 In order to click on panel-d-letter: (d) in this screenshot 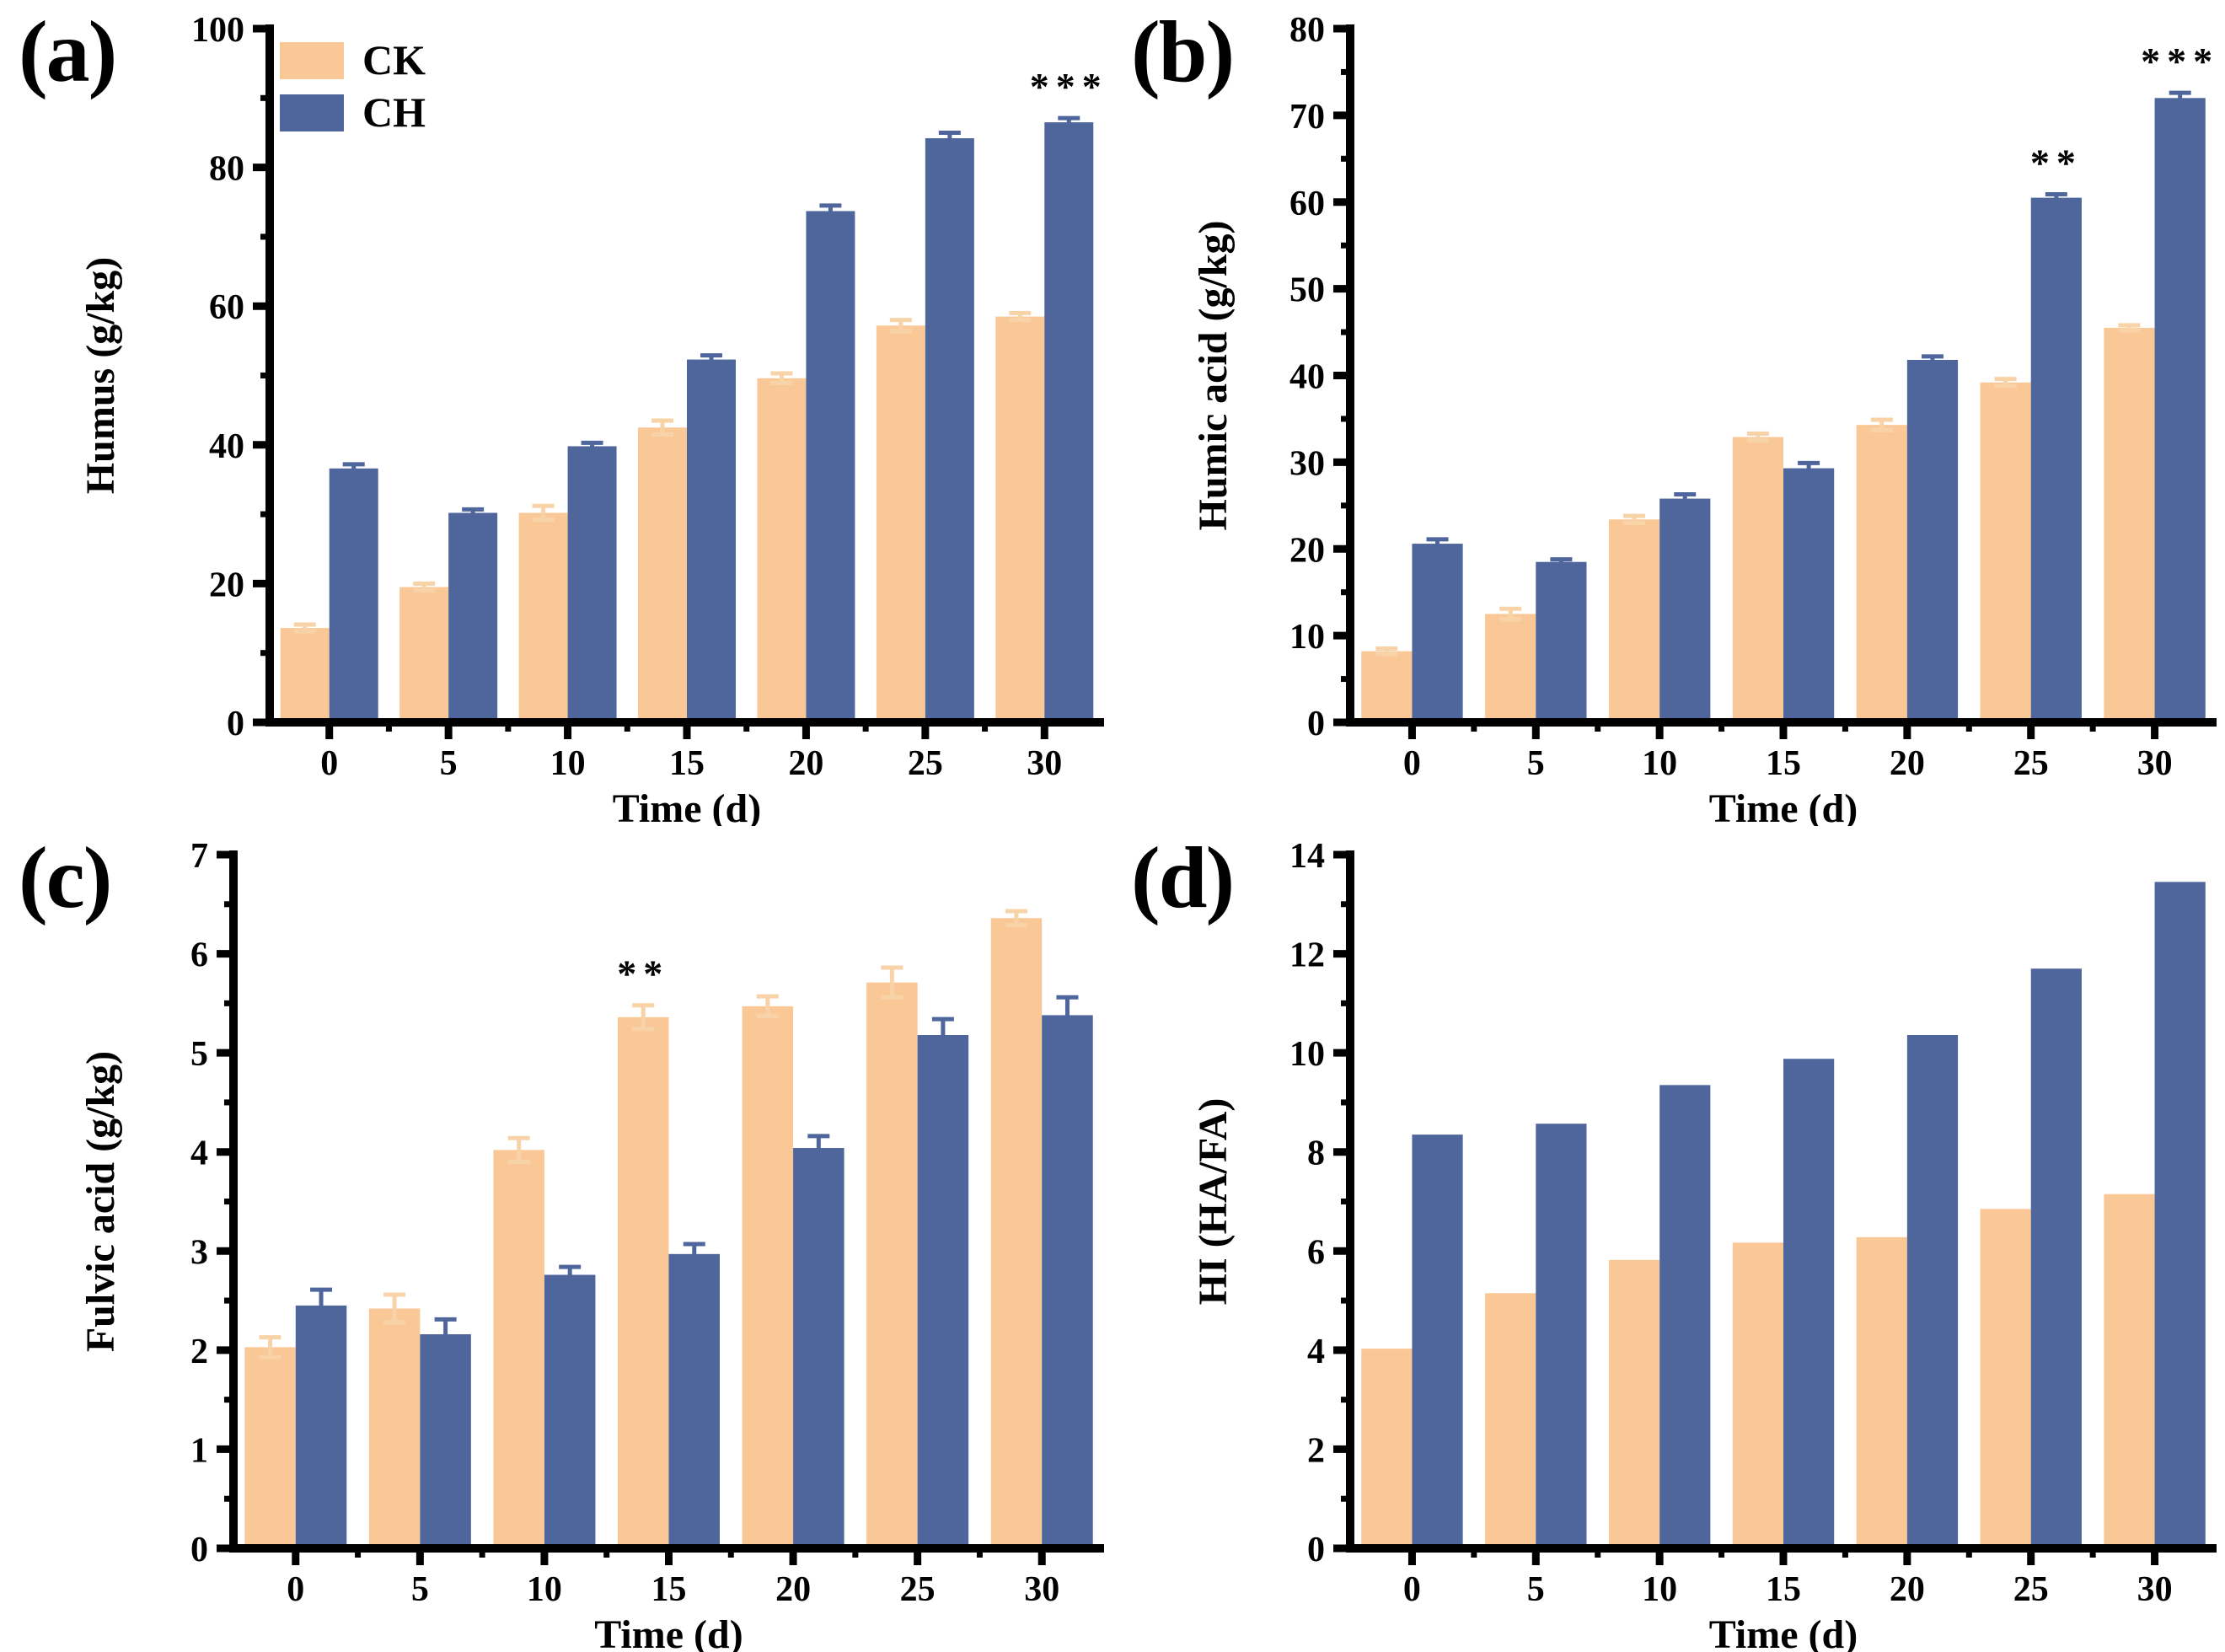, I will do `click(1183, 877)`.